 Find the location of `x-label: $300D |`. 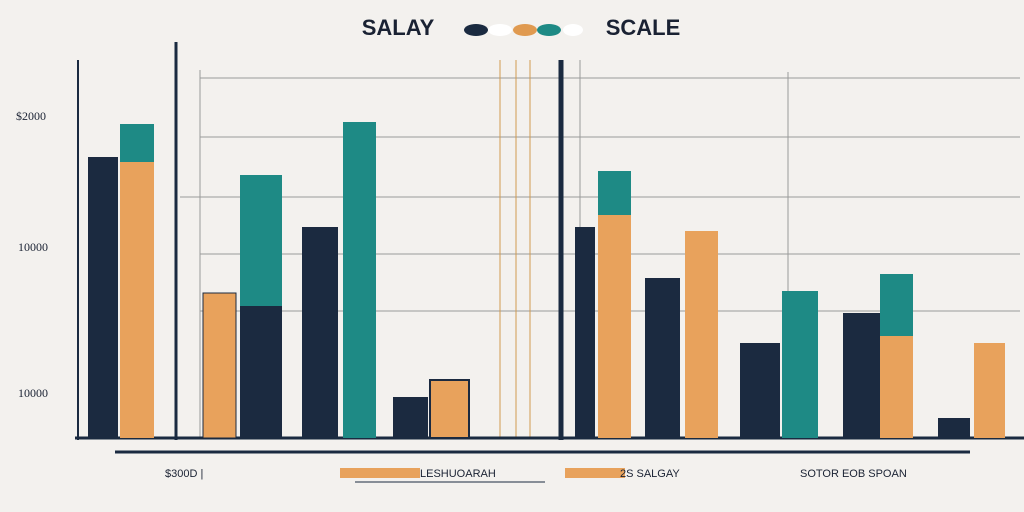

x-label: $300D | is located at coordinates (184, 474).